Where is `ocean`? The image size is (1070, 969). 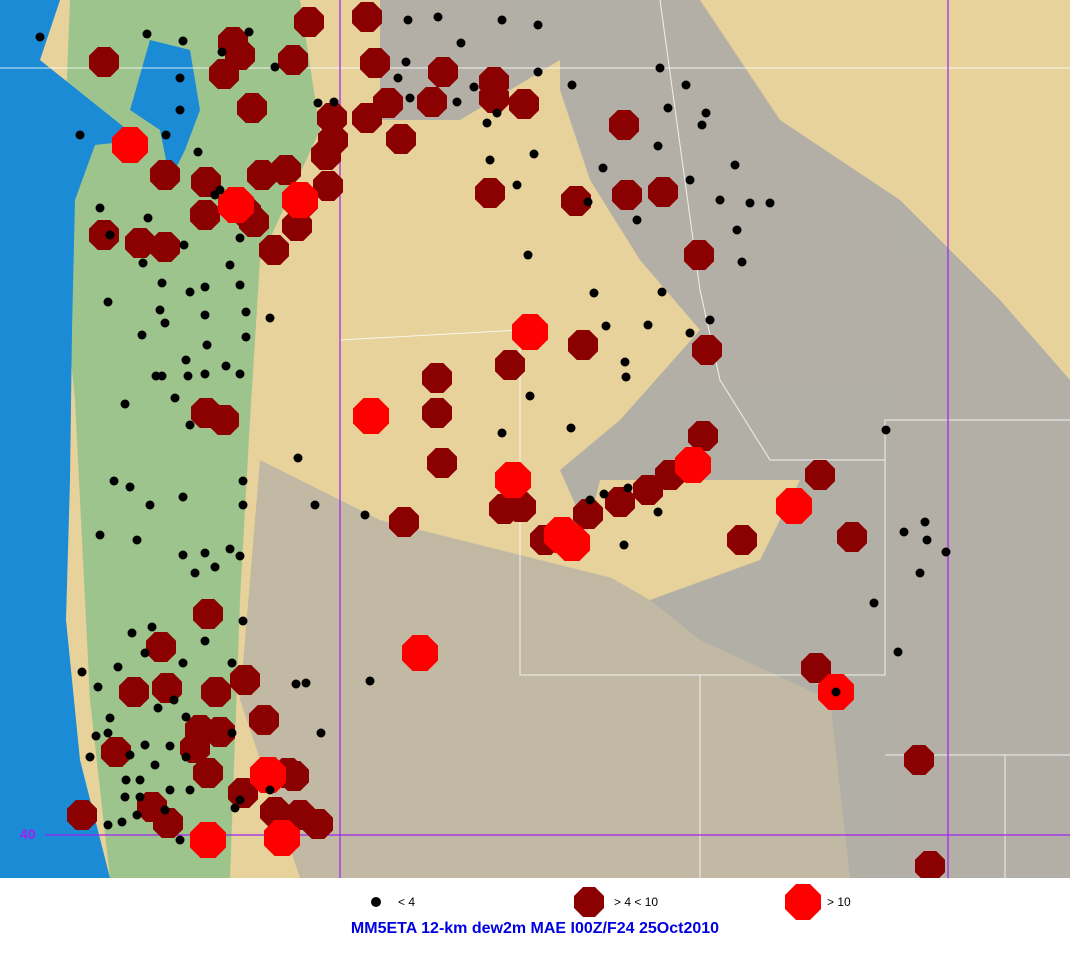
ocean is located at coordinates (70, 439).